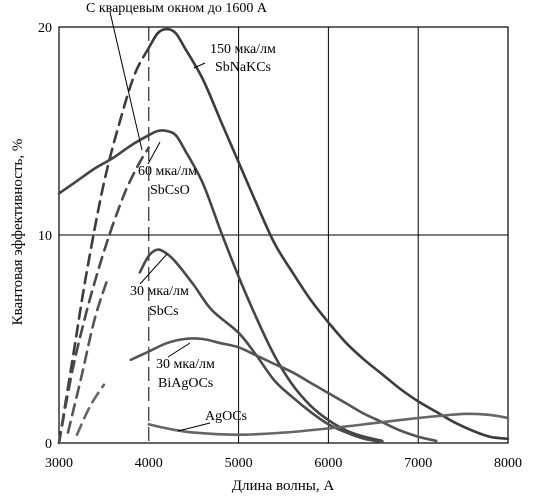  What do you see at coordinates (45, 236) in the screenshot?
I see `y-tick-label-10: 10` at bounding box center [45, 236].